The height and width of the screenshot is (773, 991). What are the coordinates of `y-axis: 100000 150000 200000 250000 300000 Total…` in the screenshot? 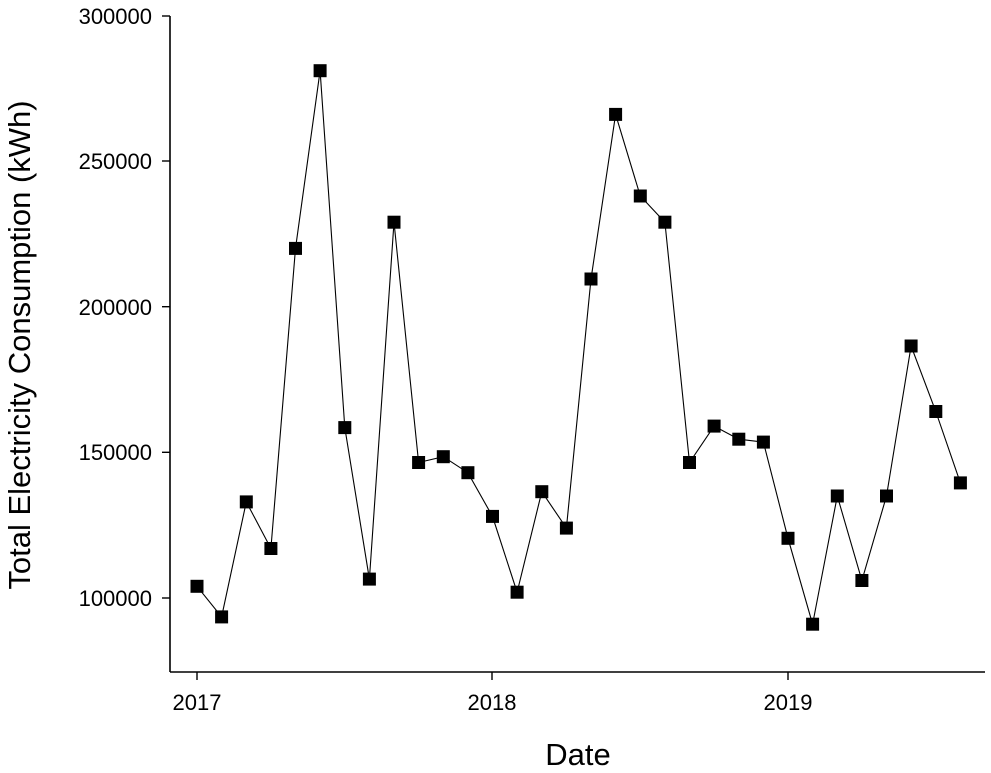 It's located at (86, 338).